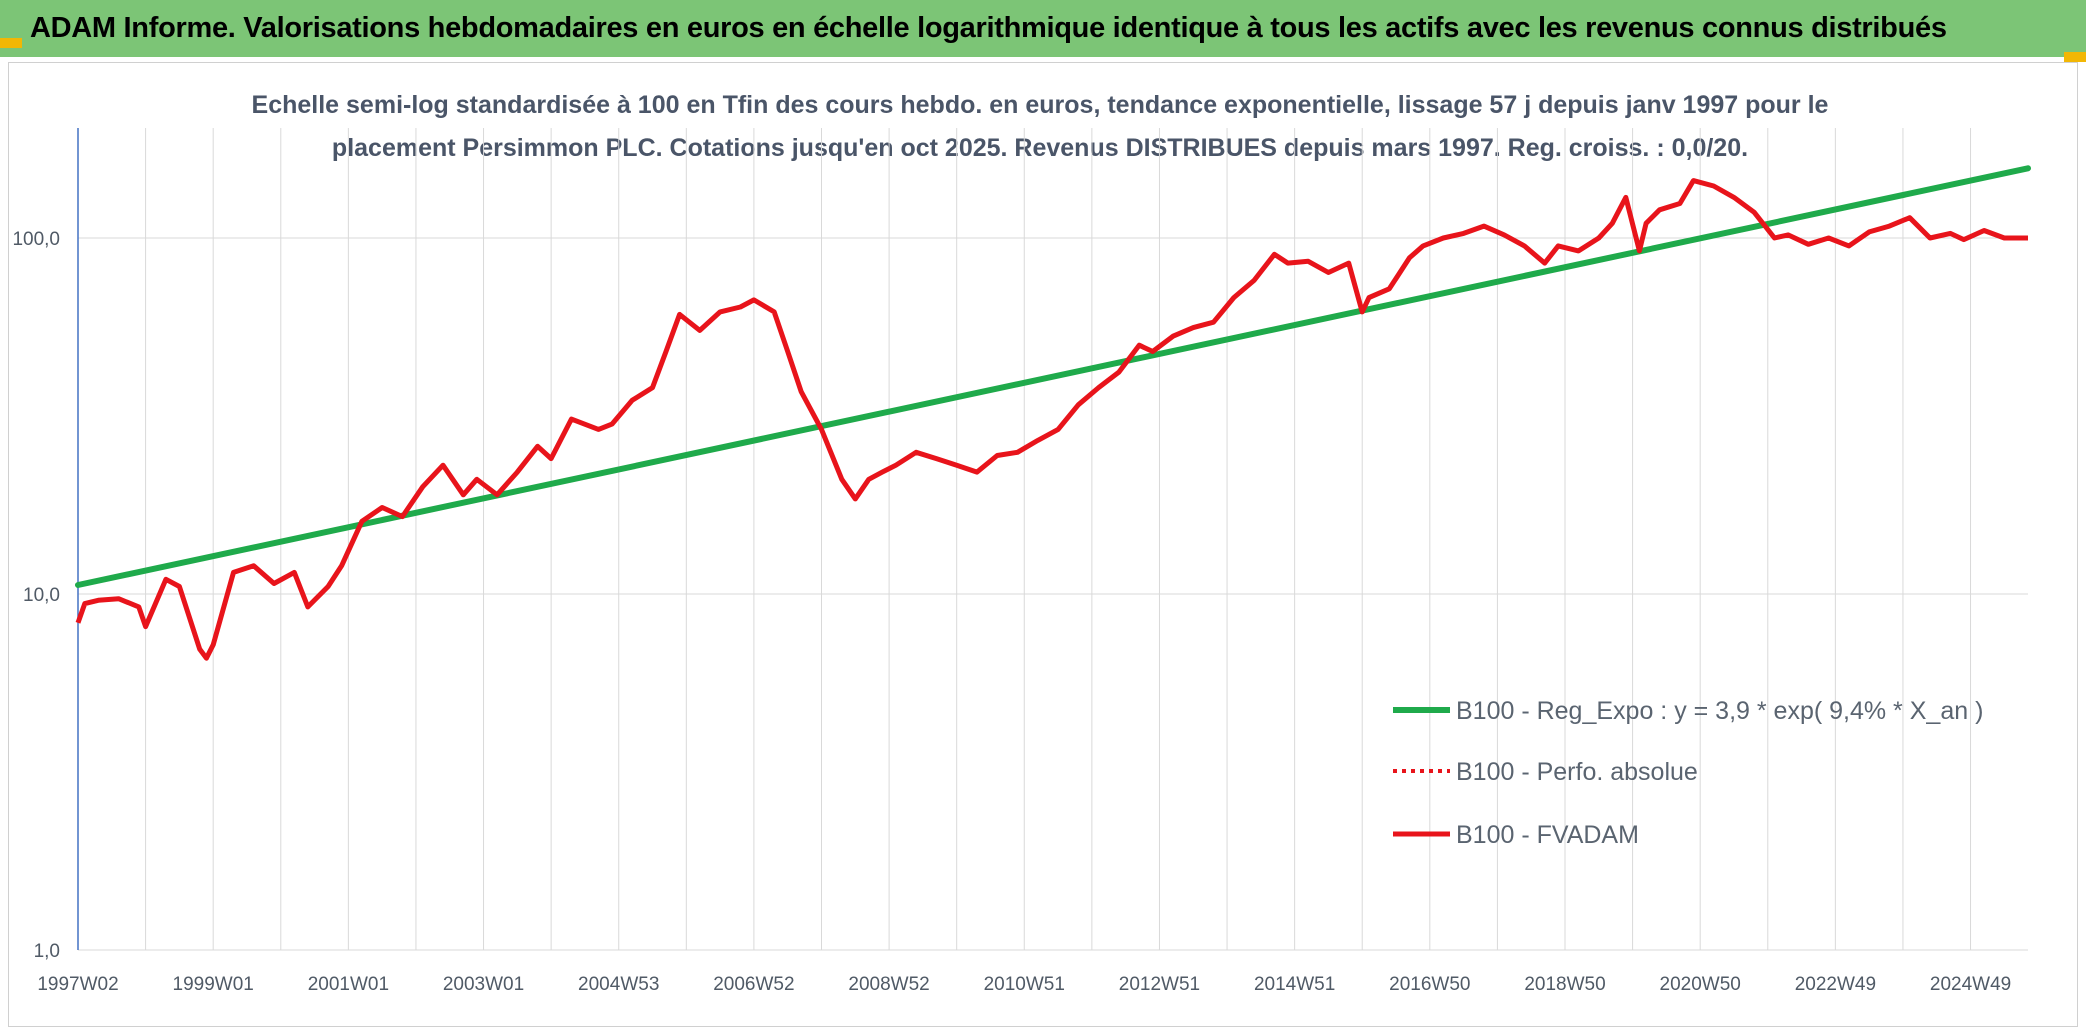  Describe the element at coordinates (348, 984) in the screenshot. I see `x-tick-label: 2001W01` at that location.